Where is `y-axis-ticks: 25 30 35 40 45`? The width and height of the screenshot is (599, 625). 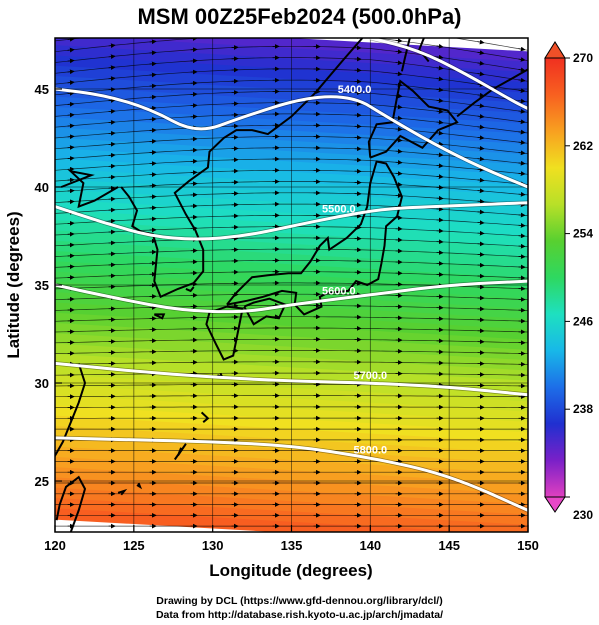 y-axis-ticks: 25 30 35 40 45 is located at coordinates (48, 285).